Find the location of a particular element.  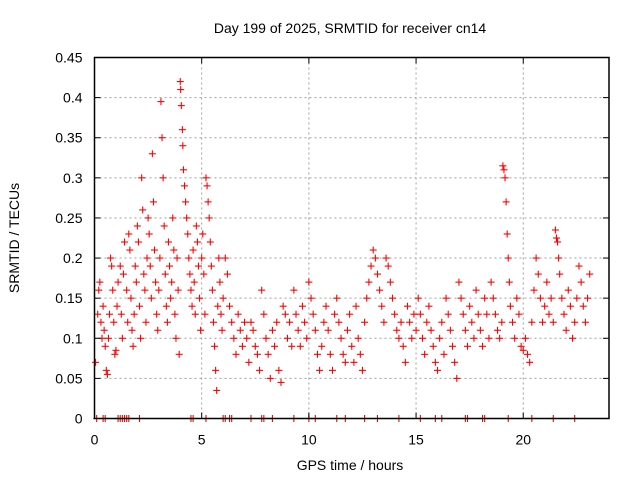

y-tick-label: 0 is located at coordinates (79, 419).